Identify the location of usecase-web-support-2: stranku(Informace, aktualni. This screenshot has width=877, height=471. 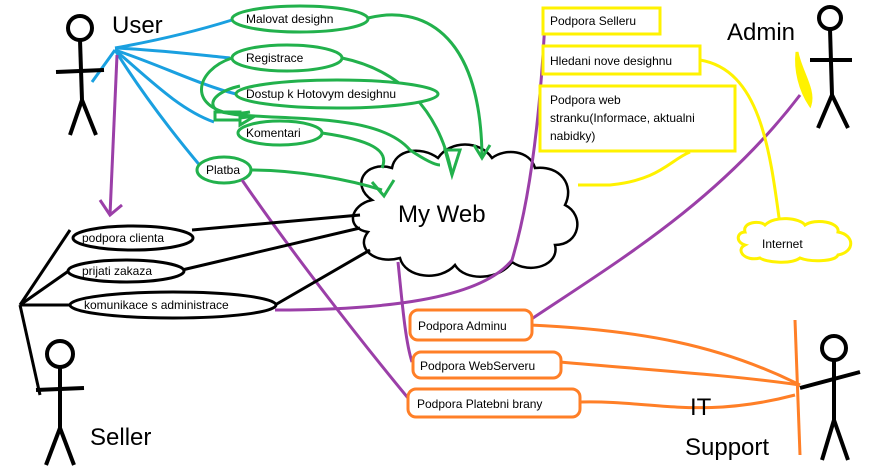
(622, 118).